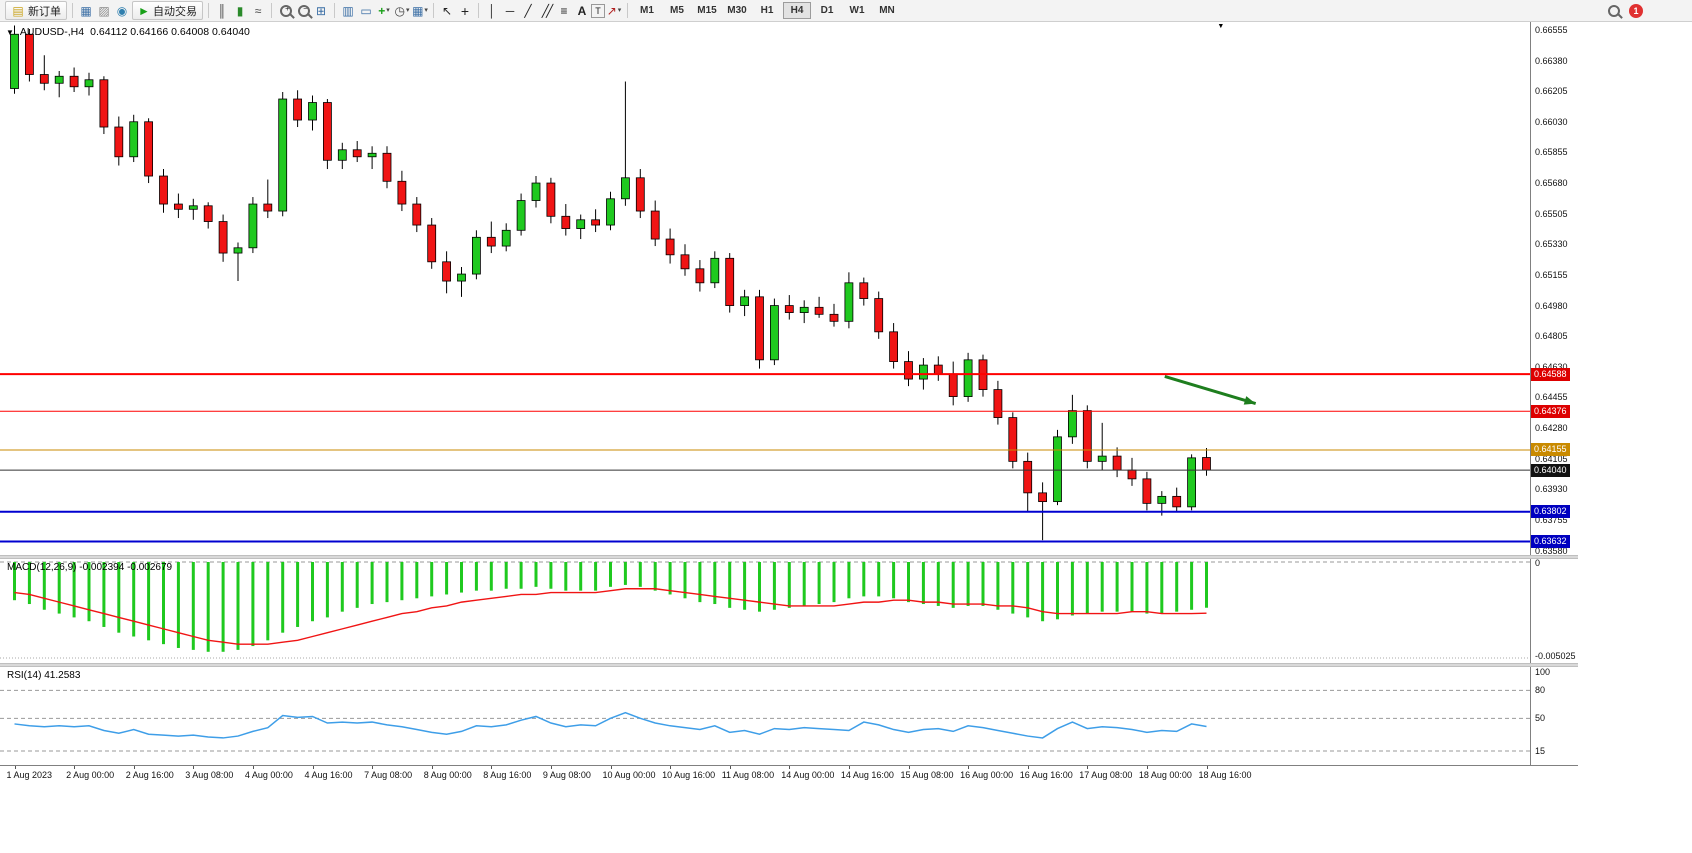 The width and height of the screenshot is (1692, 853). I want to click on price-axis-label: 0.65680, so click(1551, 183).